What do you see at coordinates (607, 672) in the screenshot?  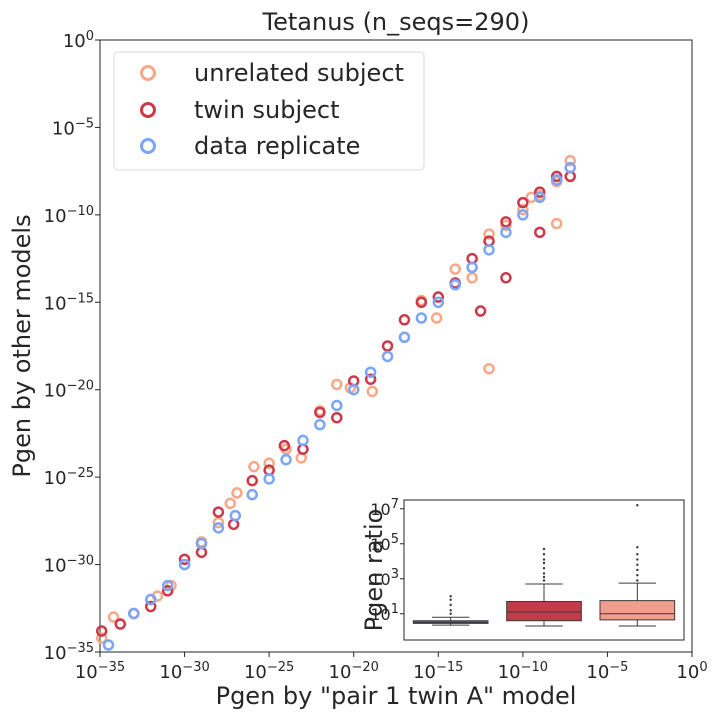 I see `x-tick-label: 10⁻⁵` at bounding box center [607, 672].